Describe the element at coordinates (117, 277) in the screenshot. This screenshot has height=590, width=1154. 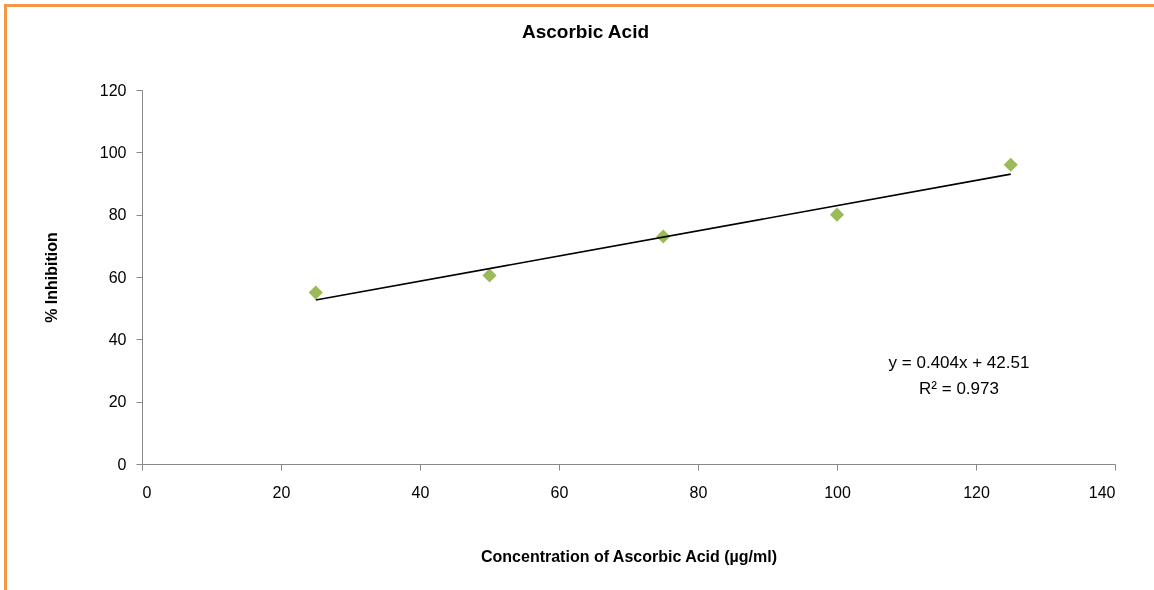
I see `y-tick-label: 60` at that location.